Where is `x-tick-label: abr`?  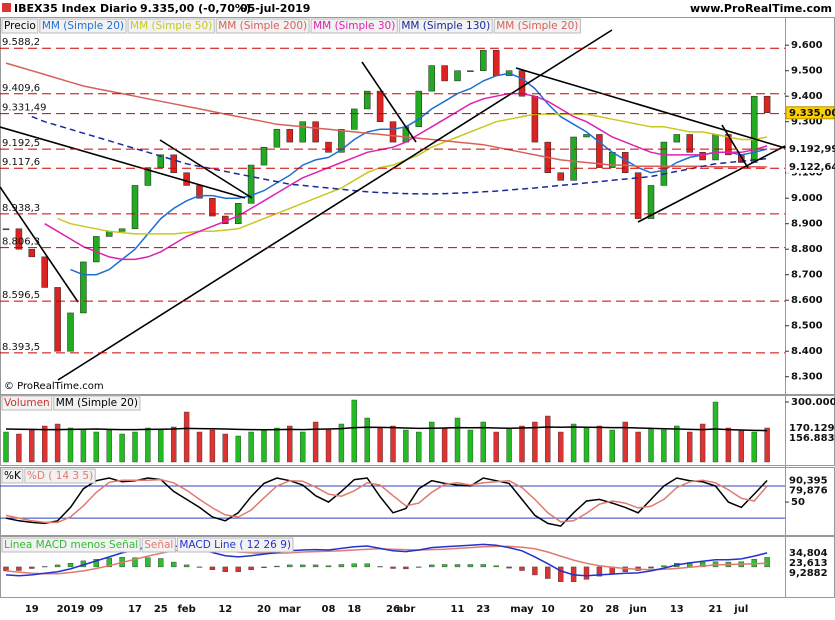
x-tick-label: abr is located at coordinates (405, 609).